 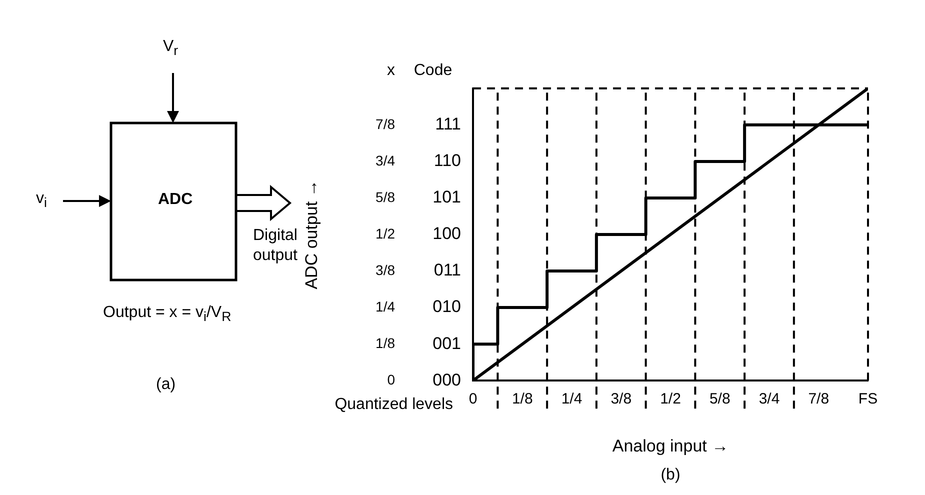 I want to click on text: (b), so click(x=670, y=475).